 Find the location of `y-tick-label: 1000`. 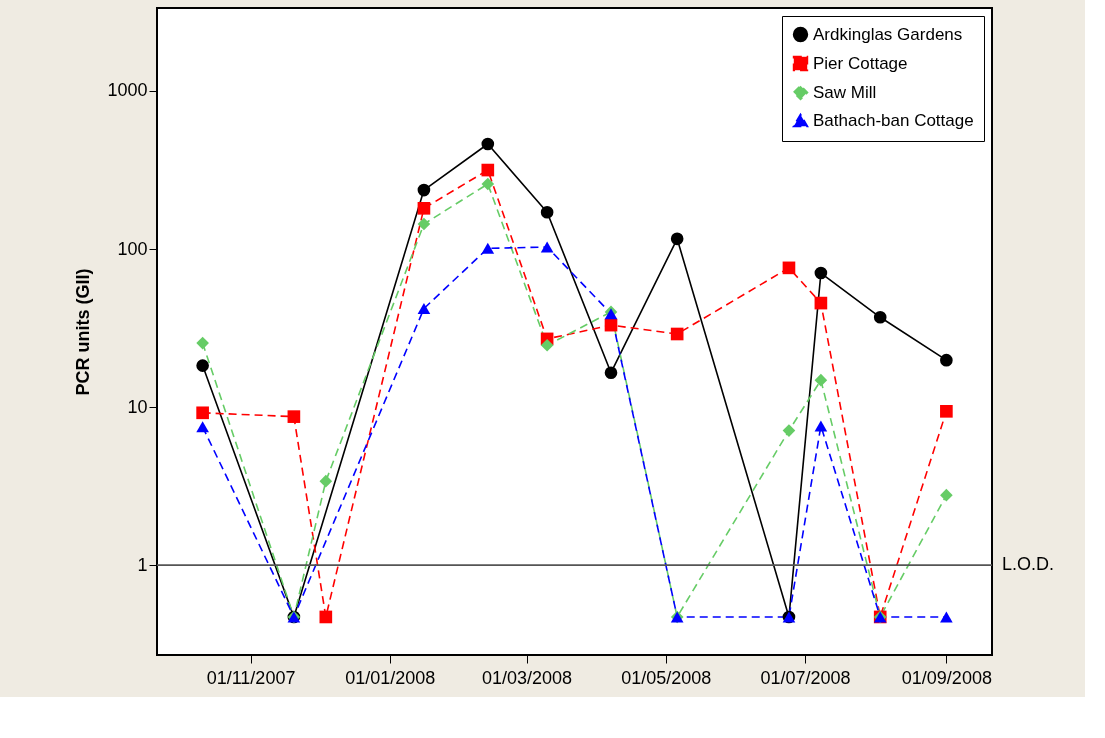

y-tick-label: 1000 is located at coordinates (127, 90).